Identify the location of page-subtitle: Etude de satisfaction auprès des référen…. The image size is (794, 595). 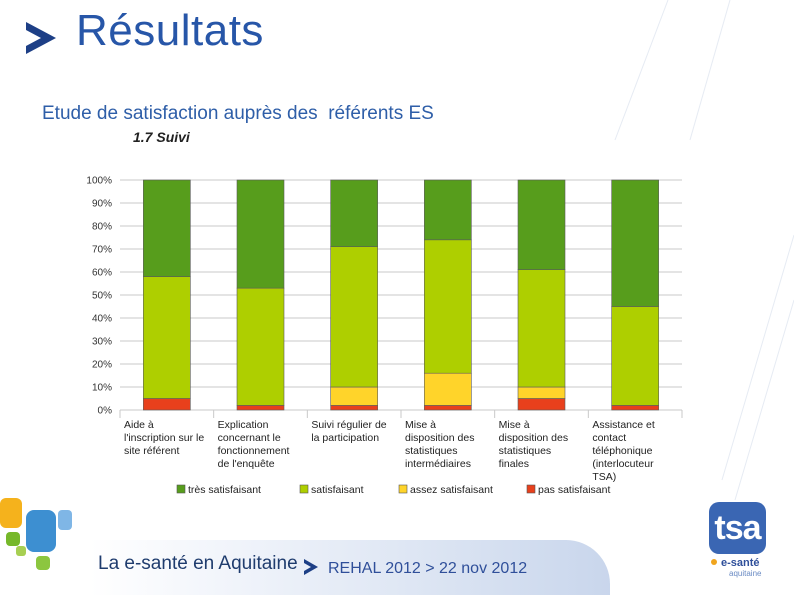
(238, 113).